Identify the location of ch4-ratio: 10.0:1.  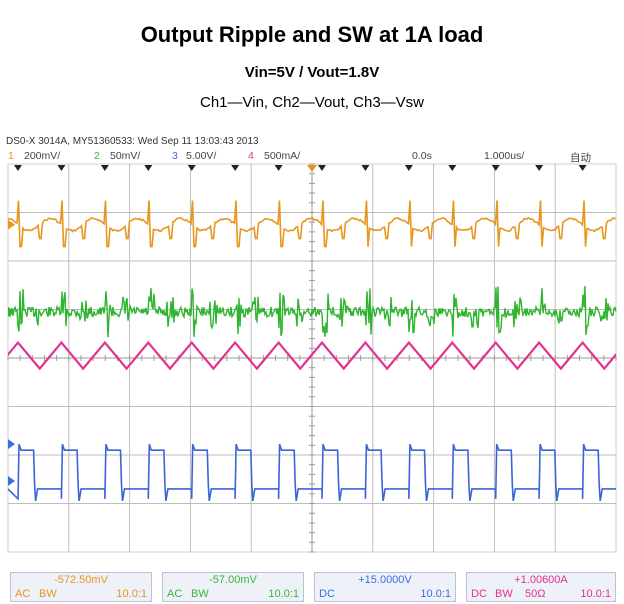
(595, 594).